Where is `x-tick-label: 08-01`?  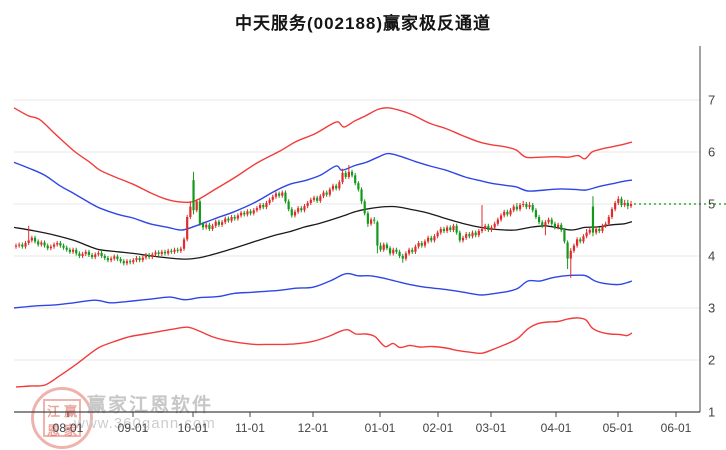
x-tick-label: 08-01 is located at coordinates (68, 428).